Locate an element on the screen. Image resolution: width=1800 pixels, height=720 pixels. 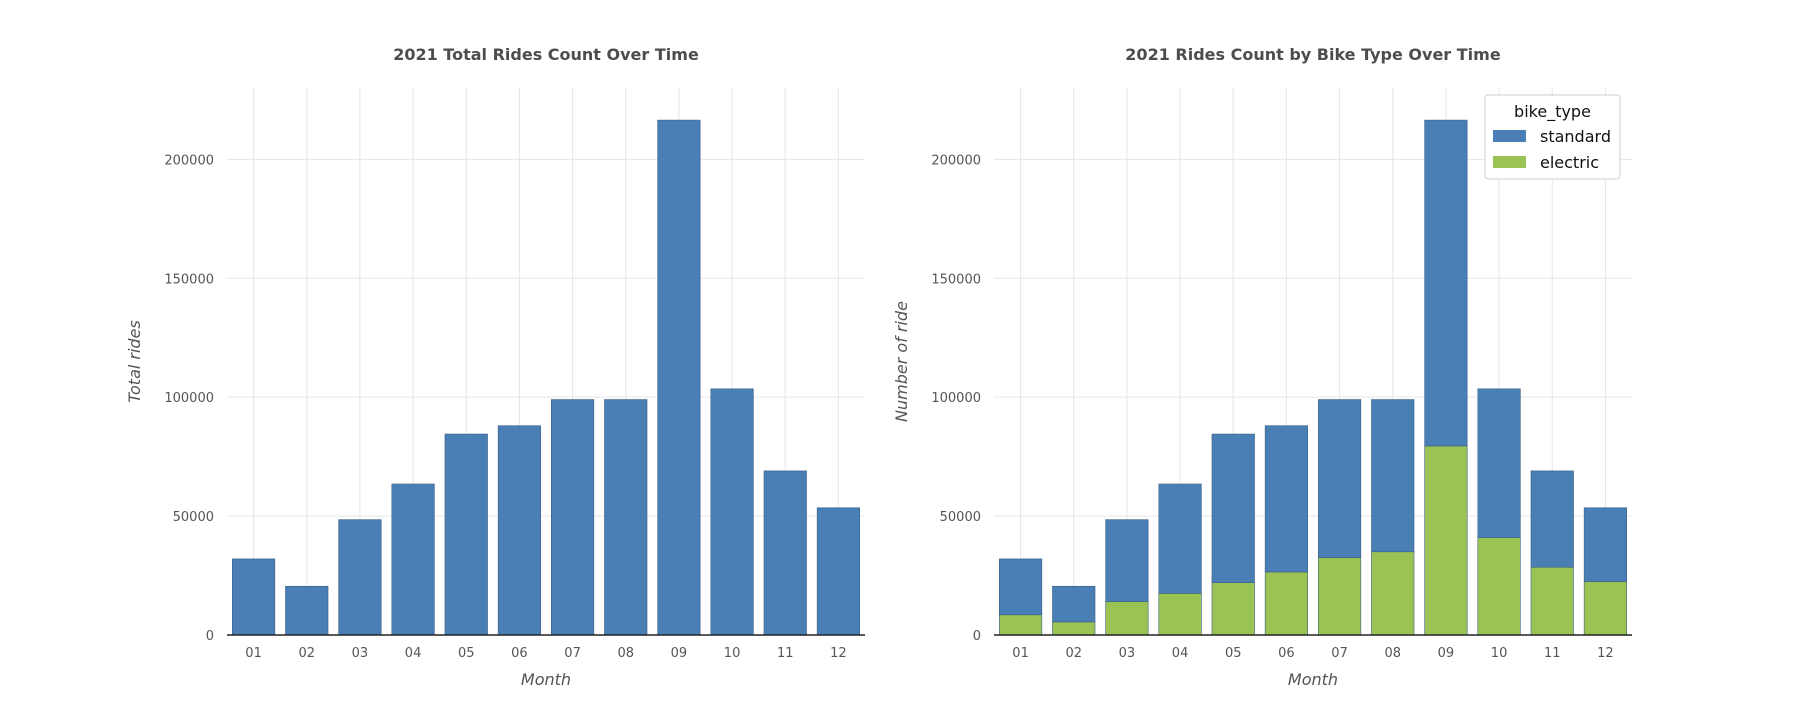
y-axis-label: Total rides is located at coordinates (134, 361).